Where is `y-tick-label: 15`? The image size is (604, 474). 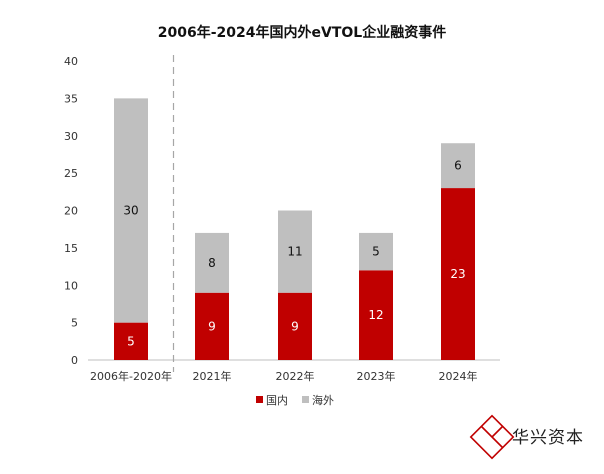 y-tick-label: 15 is located at coordinates (71, 248).